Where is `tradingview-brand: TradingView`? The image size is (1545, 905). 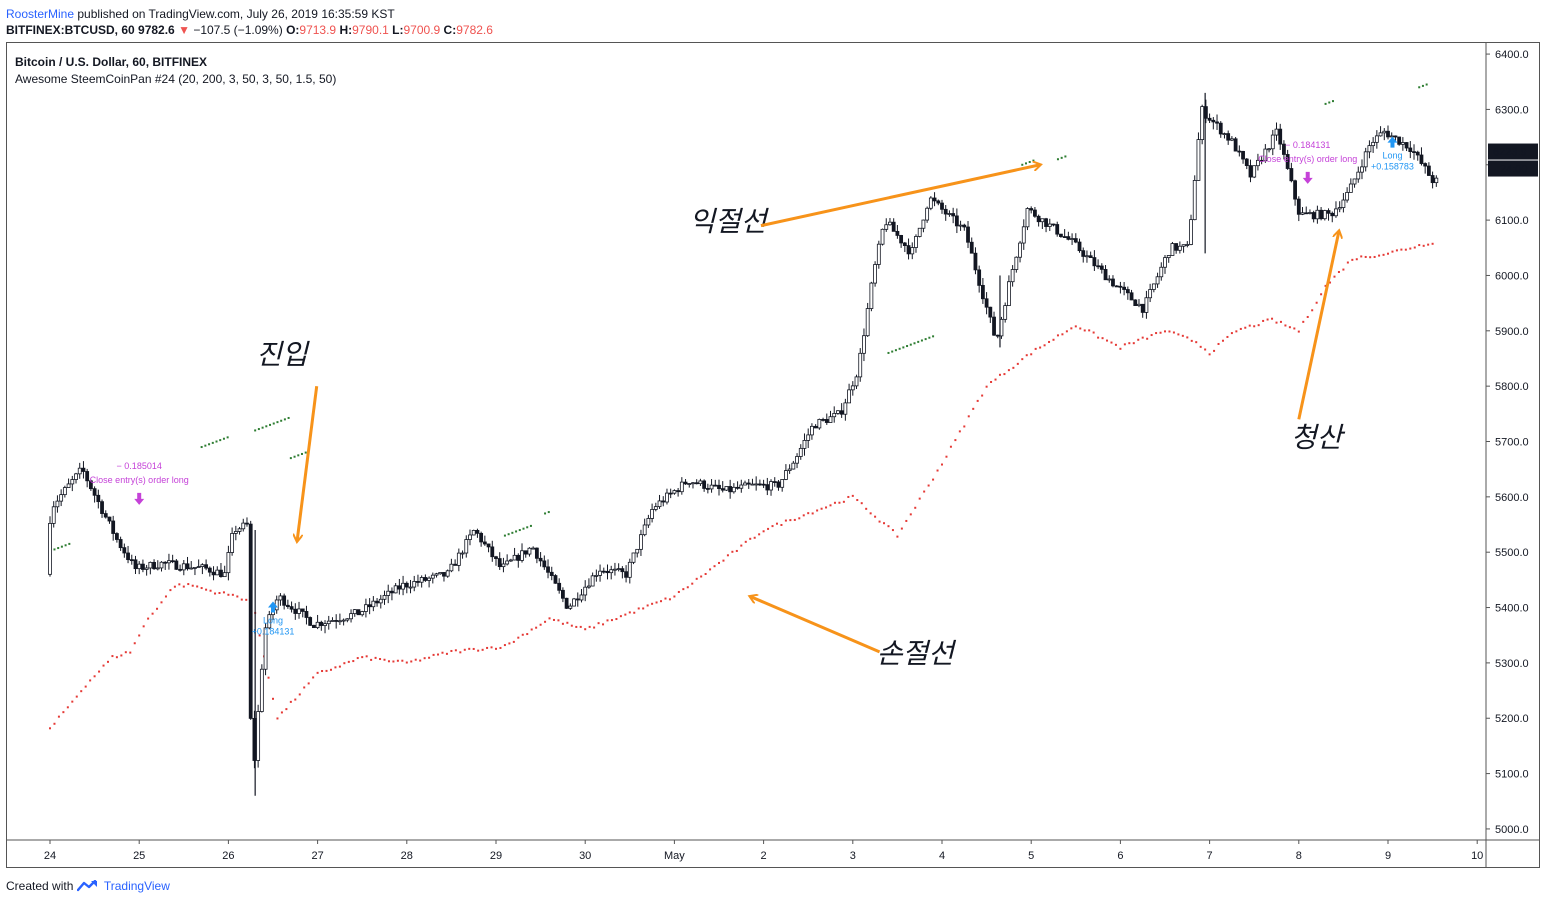
tradingview-brand: TradingView is located at coordinates (136, 886).